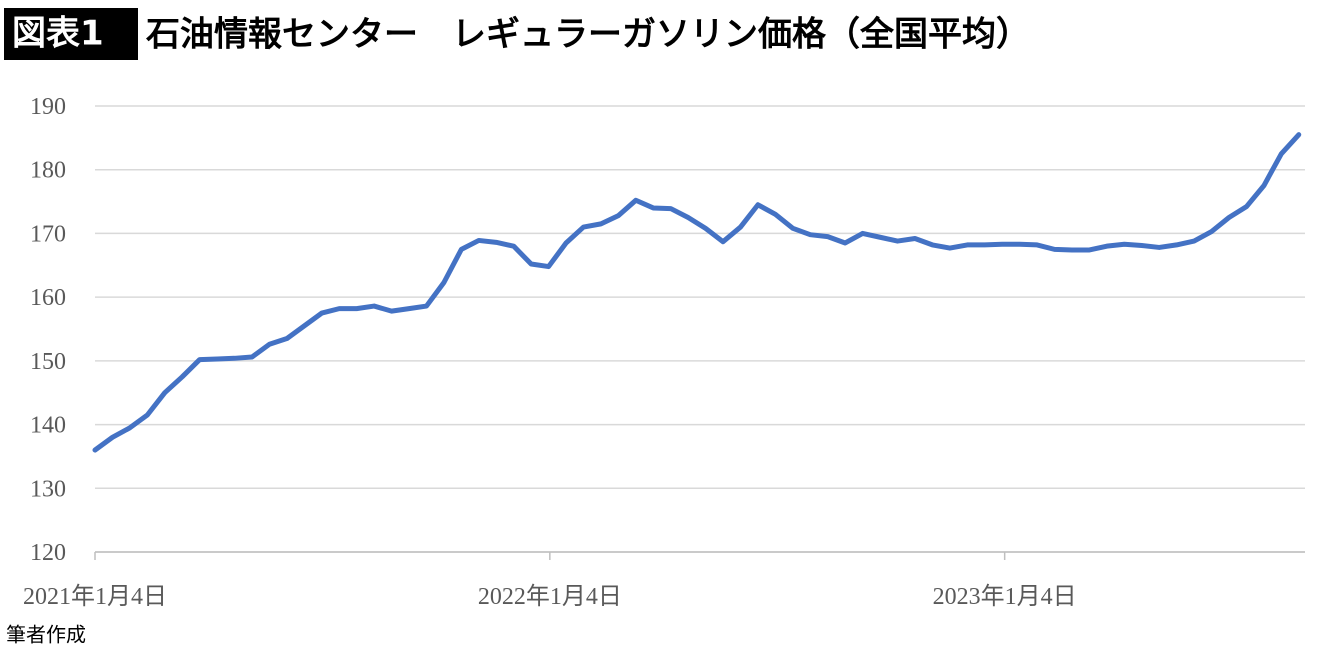 This screenshot has height=654, width=1340. What do you see at coordinates (48, 171) in the screenshot?
I see `y-tick-label: 180` at bounding box center [48, 171].